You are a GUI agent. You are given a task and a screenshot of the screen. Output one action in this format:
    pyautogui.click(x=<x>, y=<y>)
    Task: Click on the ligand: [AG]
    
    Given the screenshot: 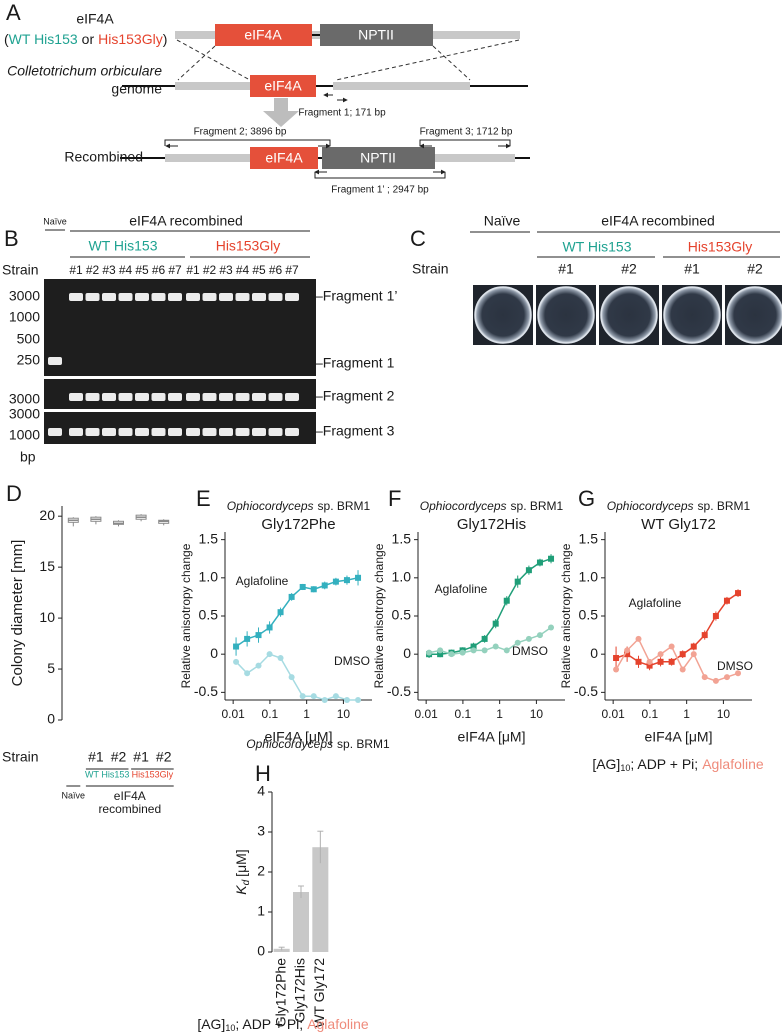 What is the action you would take?
    pyautogui.click(x=606, y=764)
    